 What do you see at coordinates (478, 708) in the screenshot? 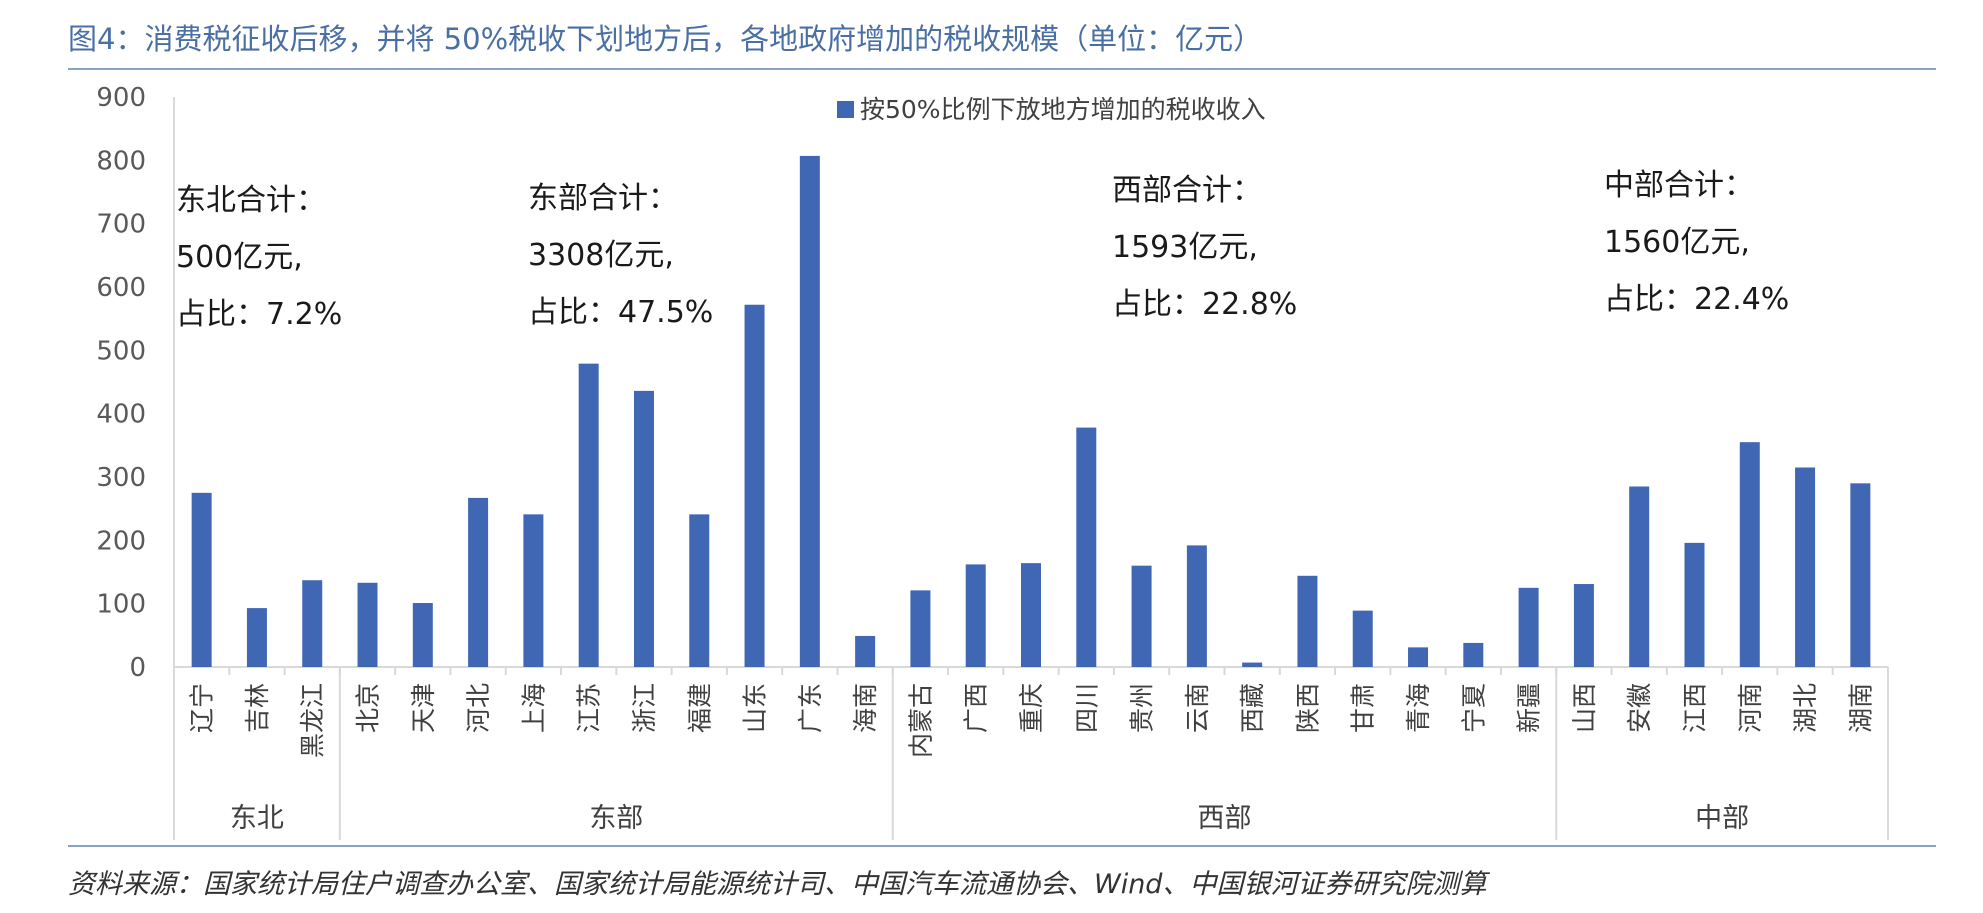
I see `x-category-label: 河北` at bounding box center [478, 708].